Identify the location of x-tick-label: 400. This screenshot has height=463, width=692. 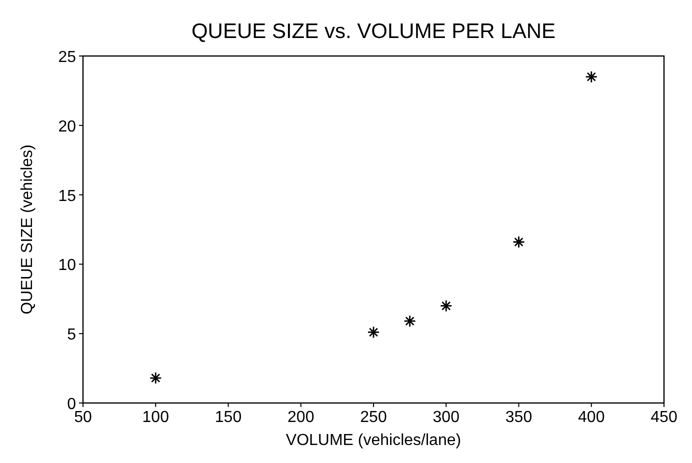
(591, 417).